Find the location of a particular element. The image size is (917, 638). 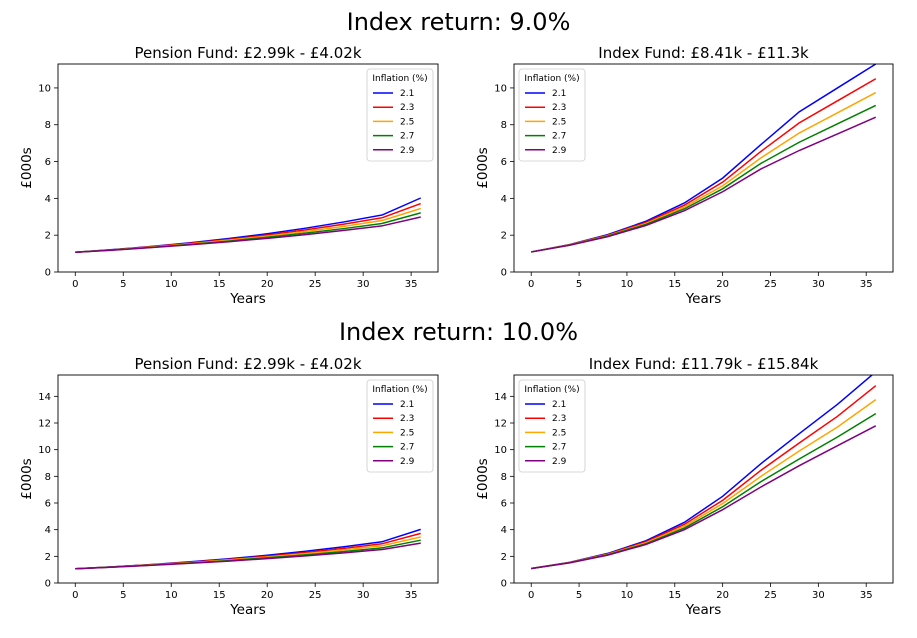

suptitle-index-return-10: Index return: 10.0% is located at coordinates (458, 332).